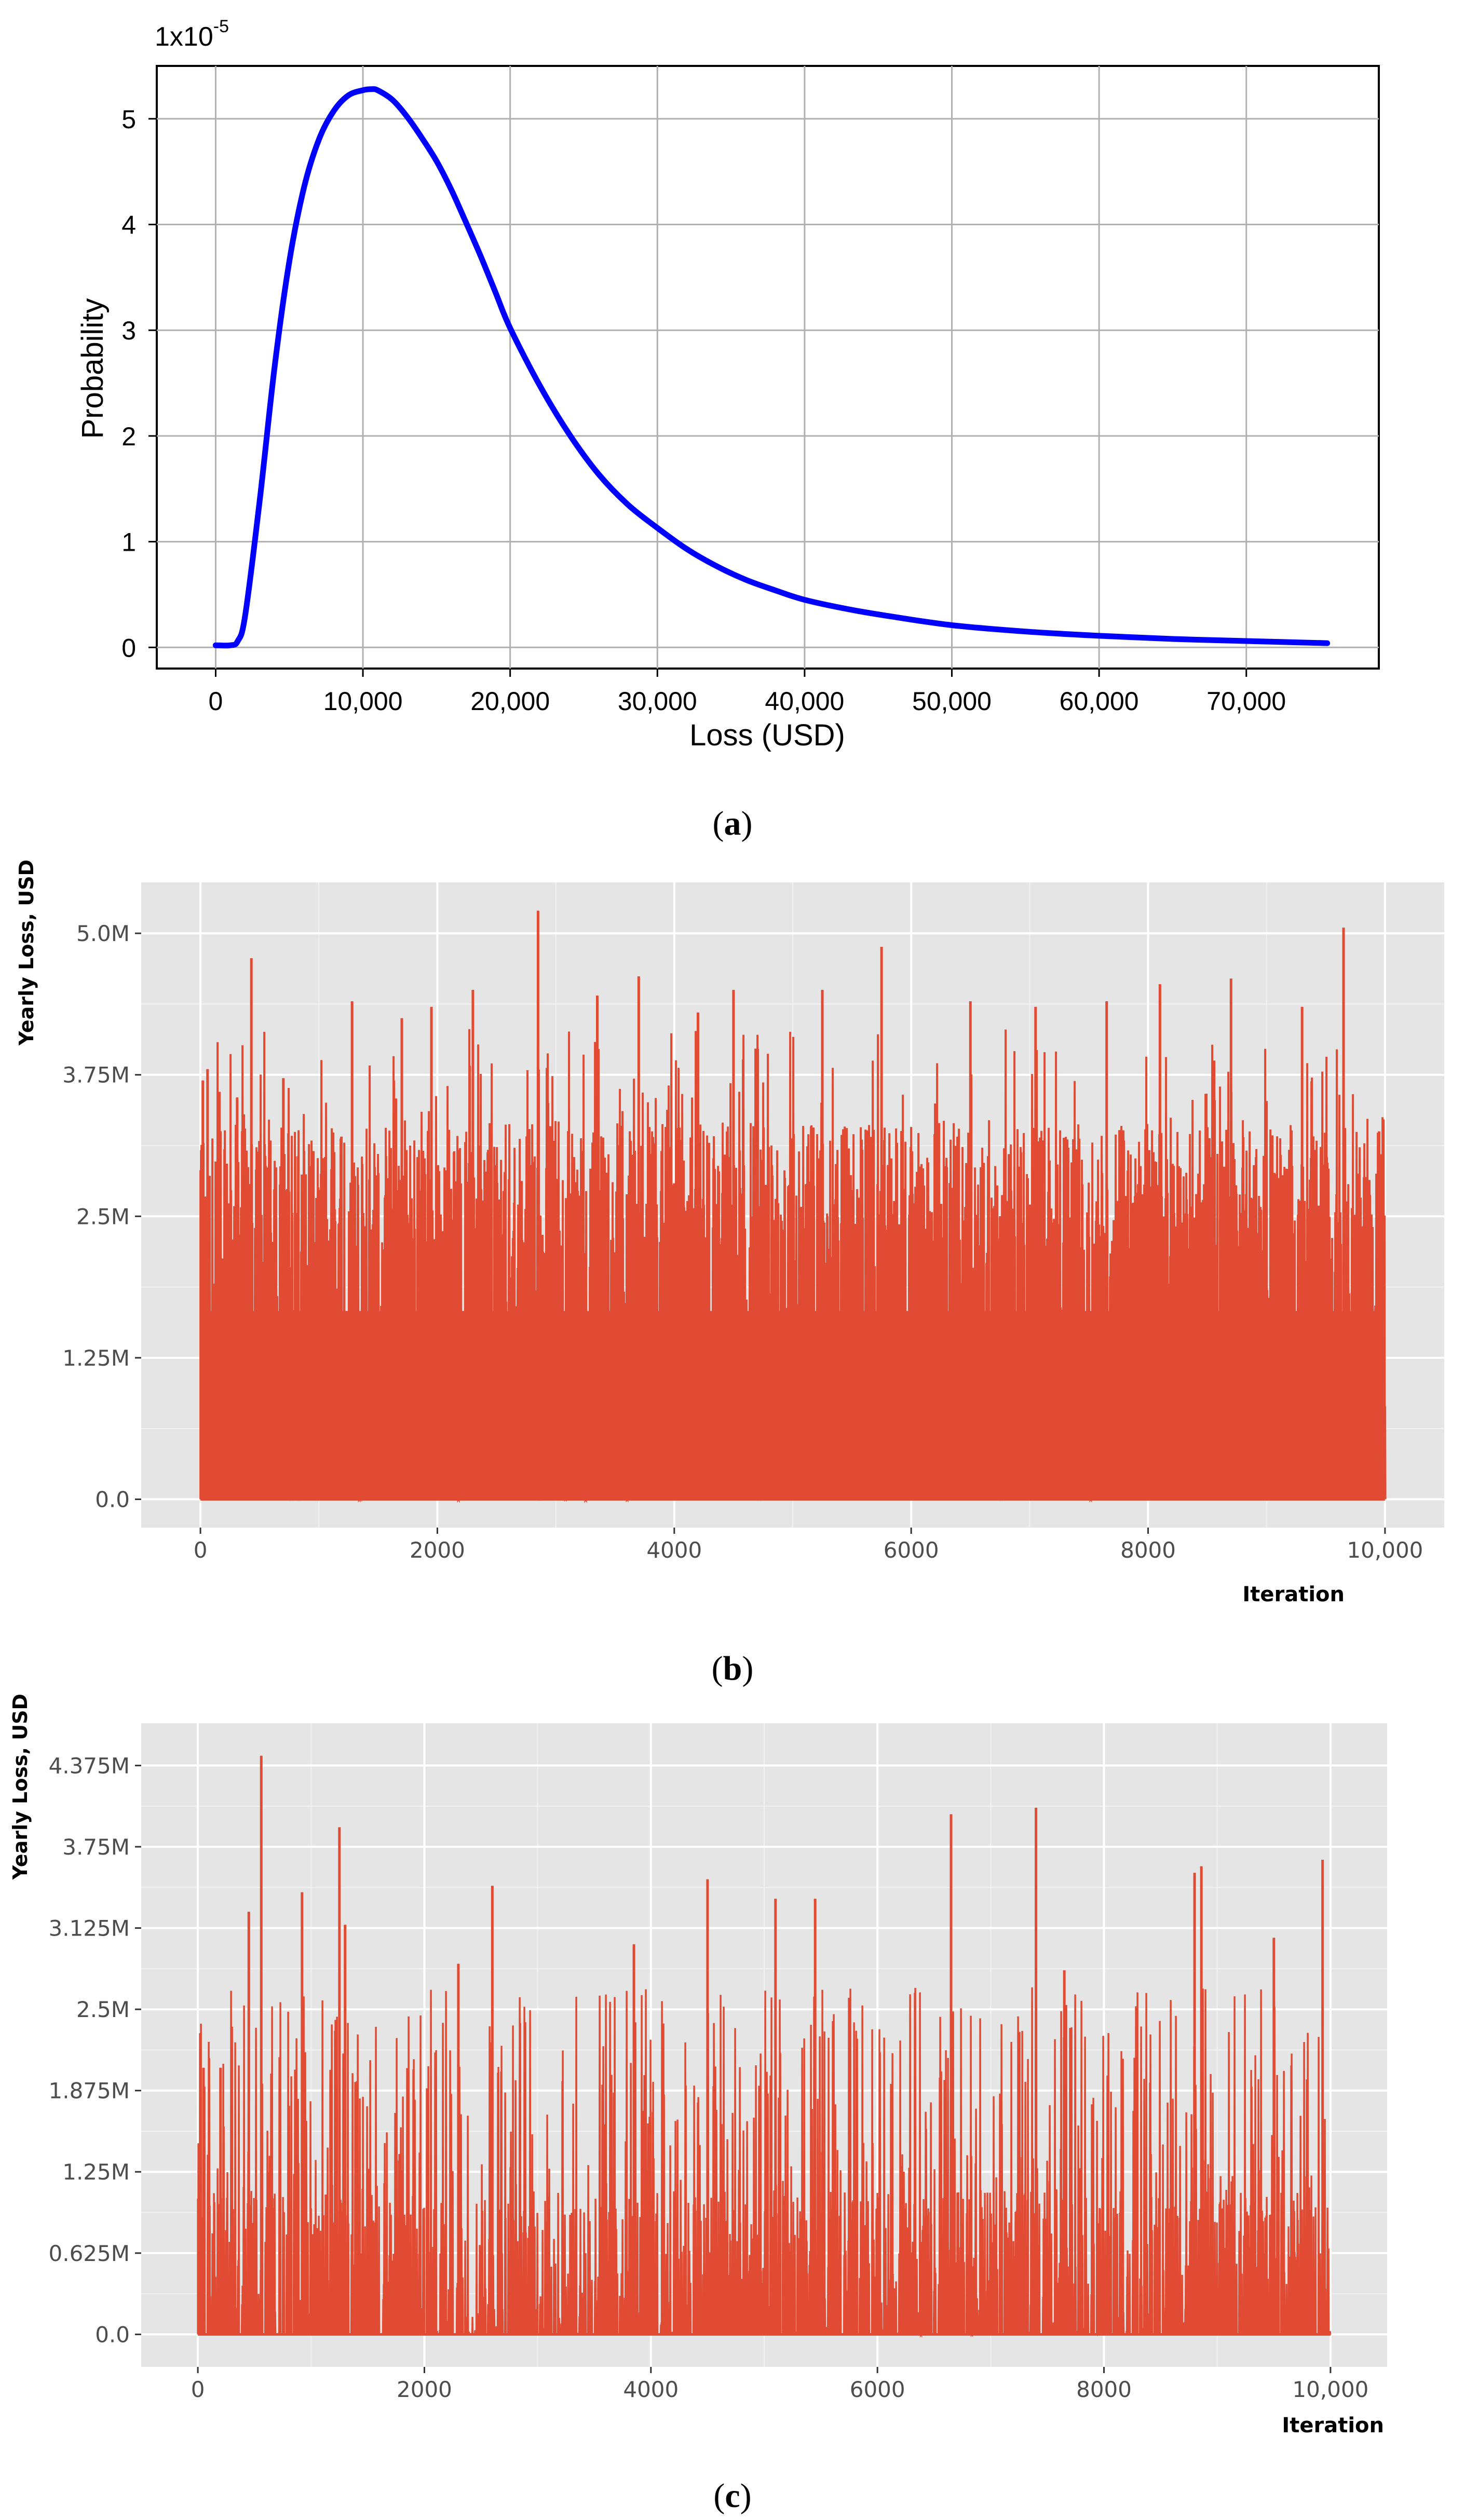 Image resolution: width=1465 pixels, height=2520 pixels. What do you see at coordinates (1294, 1594) in the screenshot?
I see `x-axis-label-b: Iteration` at bounding box center [1294, 1594].